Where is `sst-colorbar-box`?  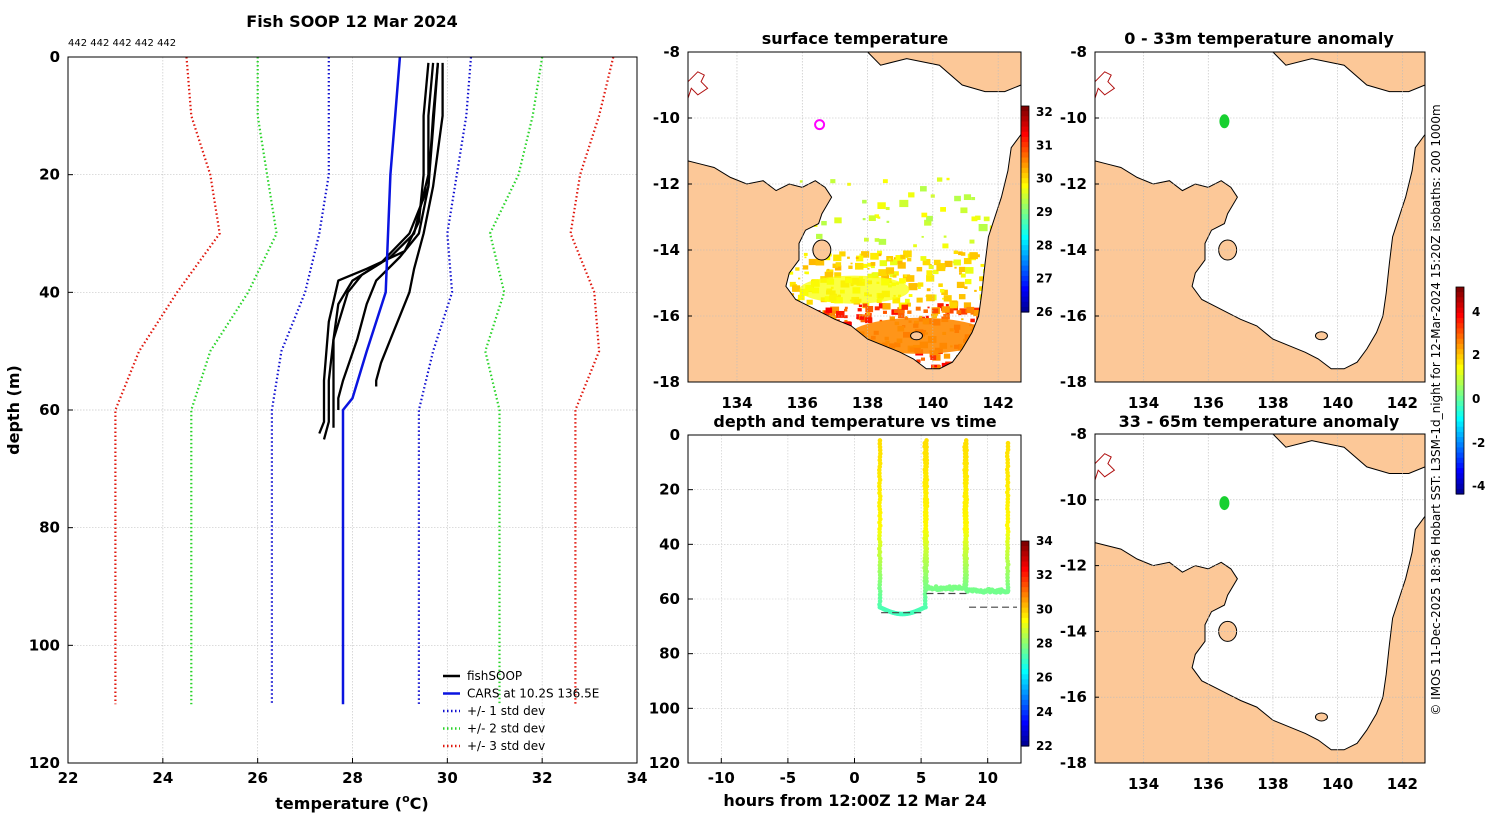
sst-colorbar-box is located at coordinates (1025, 209).